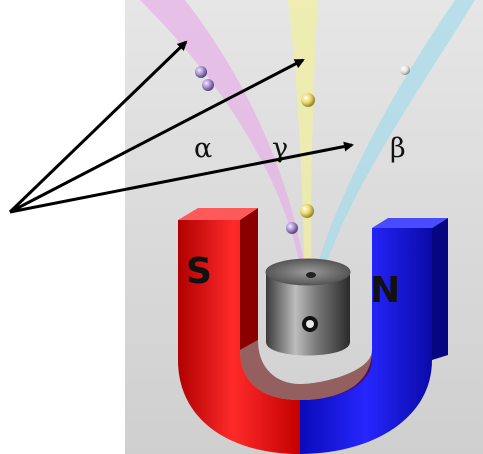 The width and height of the screenshot is (483, 454). What do you see at coordinates (280, 148) in the screenshot?
I see `gamma-label: γ` at bounding box center [280, 148].